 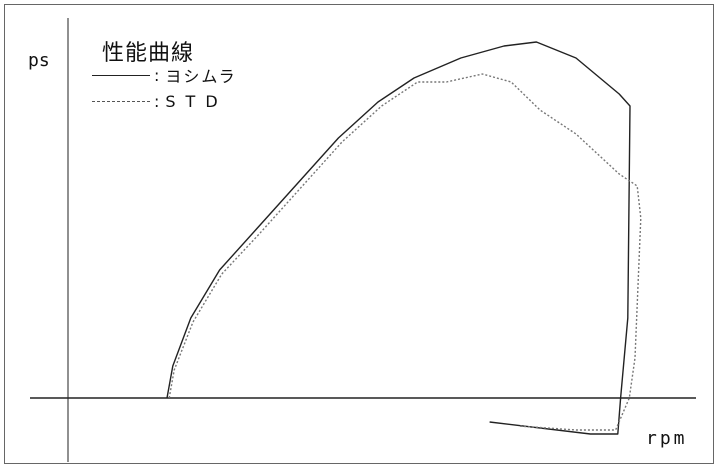 What do you see at coordinates (121, 101) in the screenshot?
I see `legend-swatch-dotted` at bounding box center [121, 101].